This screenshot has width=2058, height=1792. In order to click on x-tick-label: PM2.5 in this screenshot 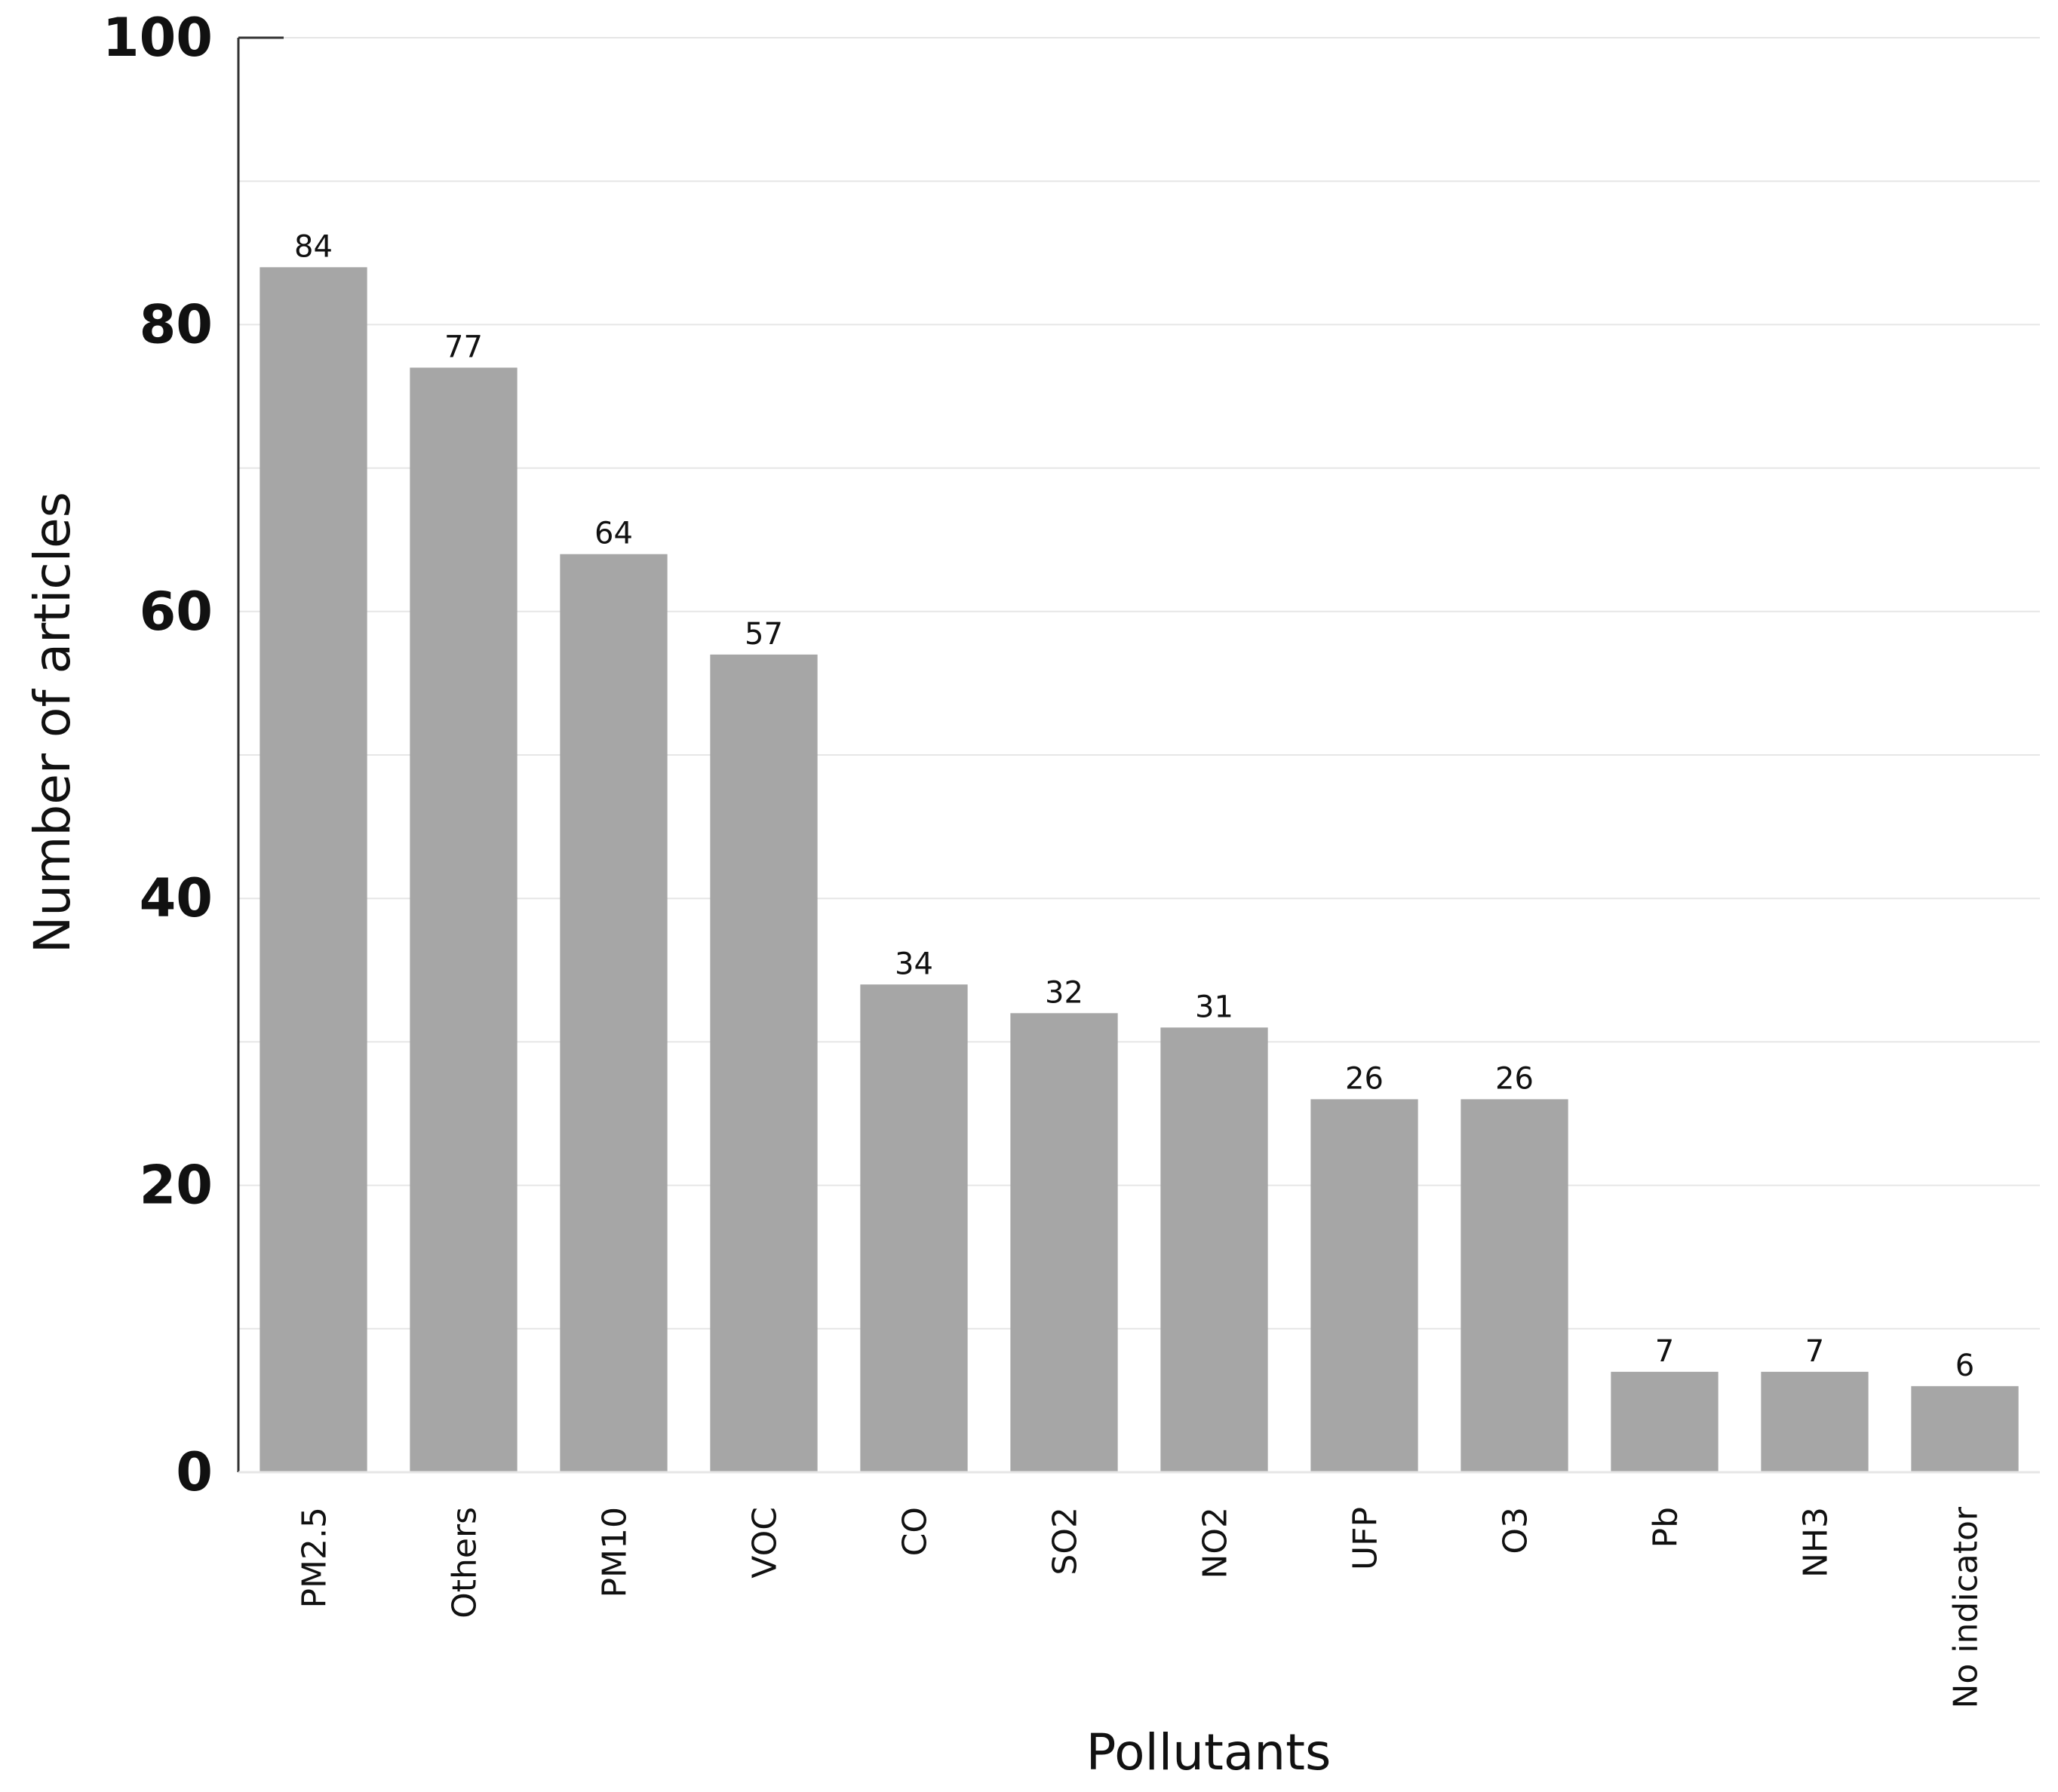, I will do `click(315, 1557)`.